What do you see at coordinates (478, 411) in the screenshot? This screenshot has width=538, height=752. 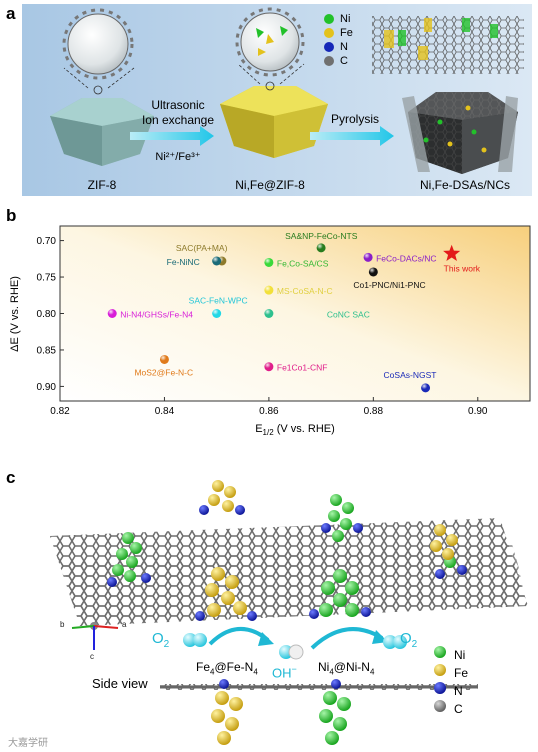 I see `x-tick-label: 0.90` at bounding box center [478, 411].